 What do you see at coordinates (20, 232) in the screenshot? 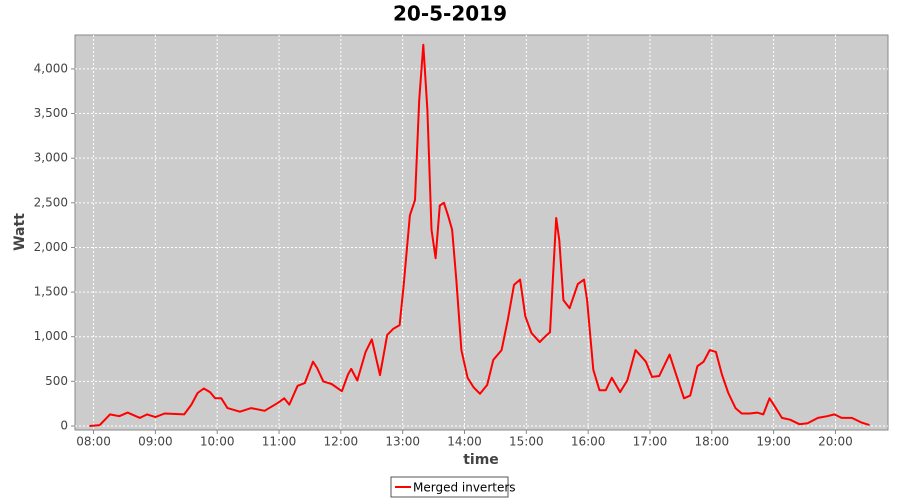
I see `y-axis-label: Watt` at bounding box center [20, 232].